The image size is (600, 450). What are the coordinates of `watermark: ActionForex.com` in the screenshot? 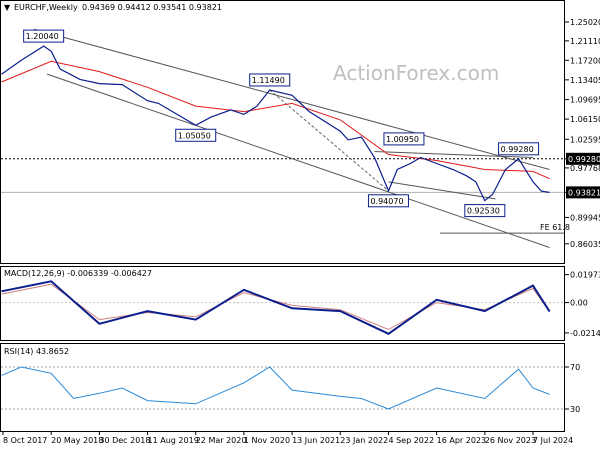 It's located at (416, 73).